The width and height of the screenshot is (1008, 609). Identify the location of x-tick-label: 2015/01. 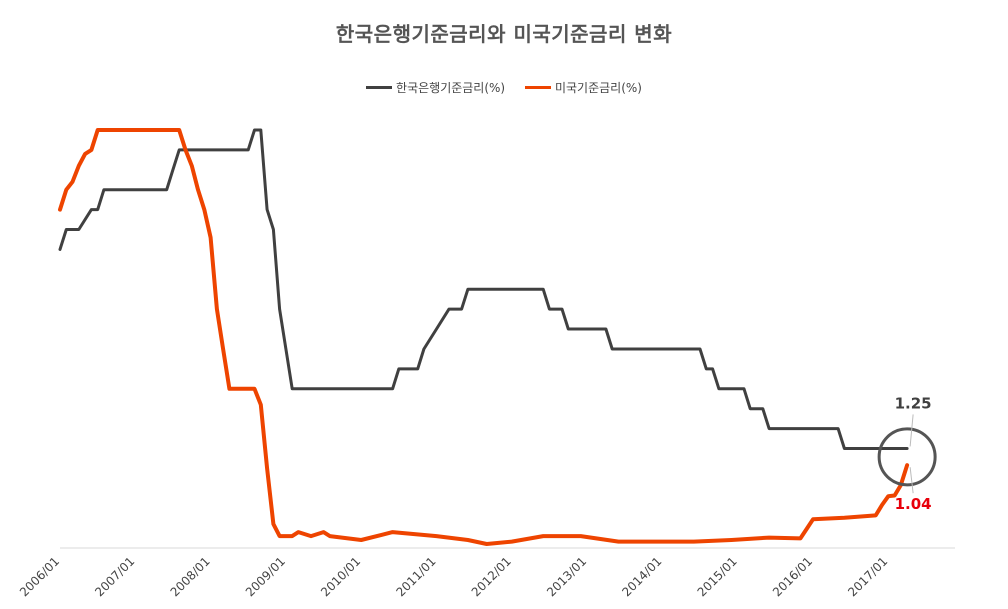
(717, 576).